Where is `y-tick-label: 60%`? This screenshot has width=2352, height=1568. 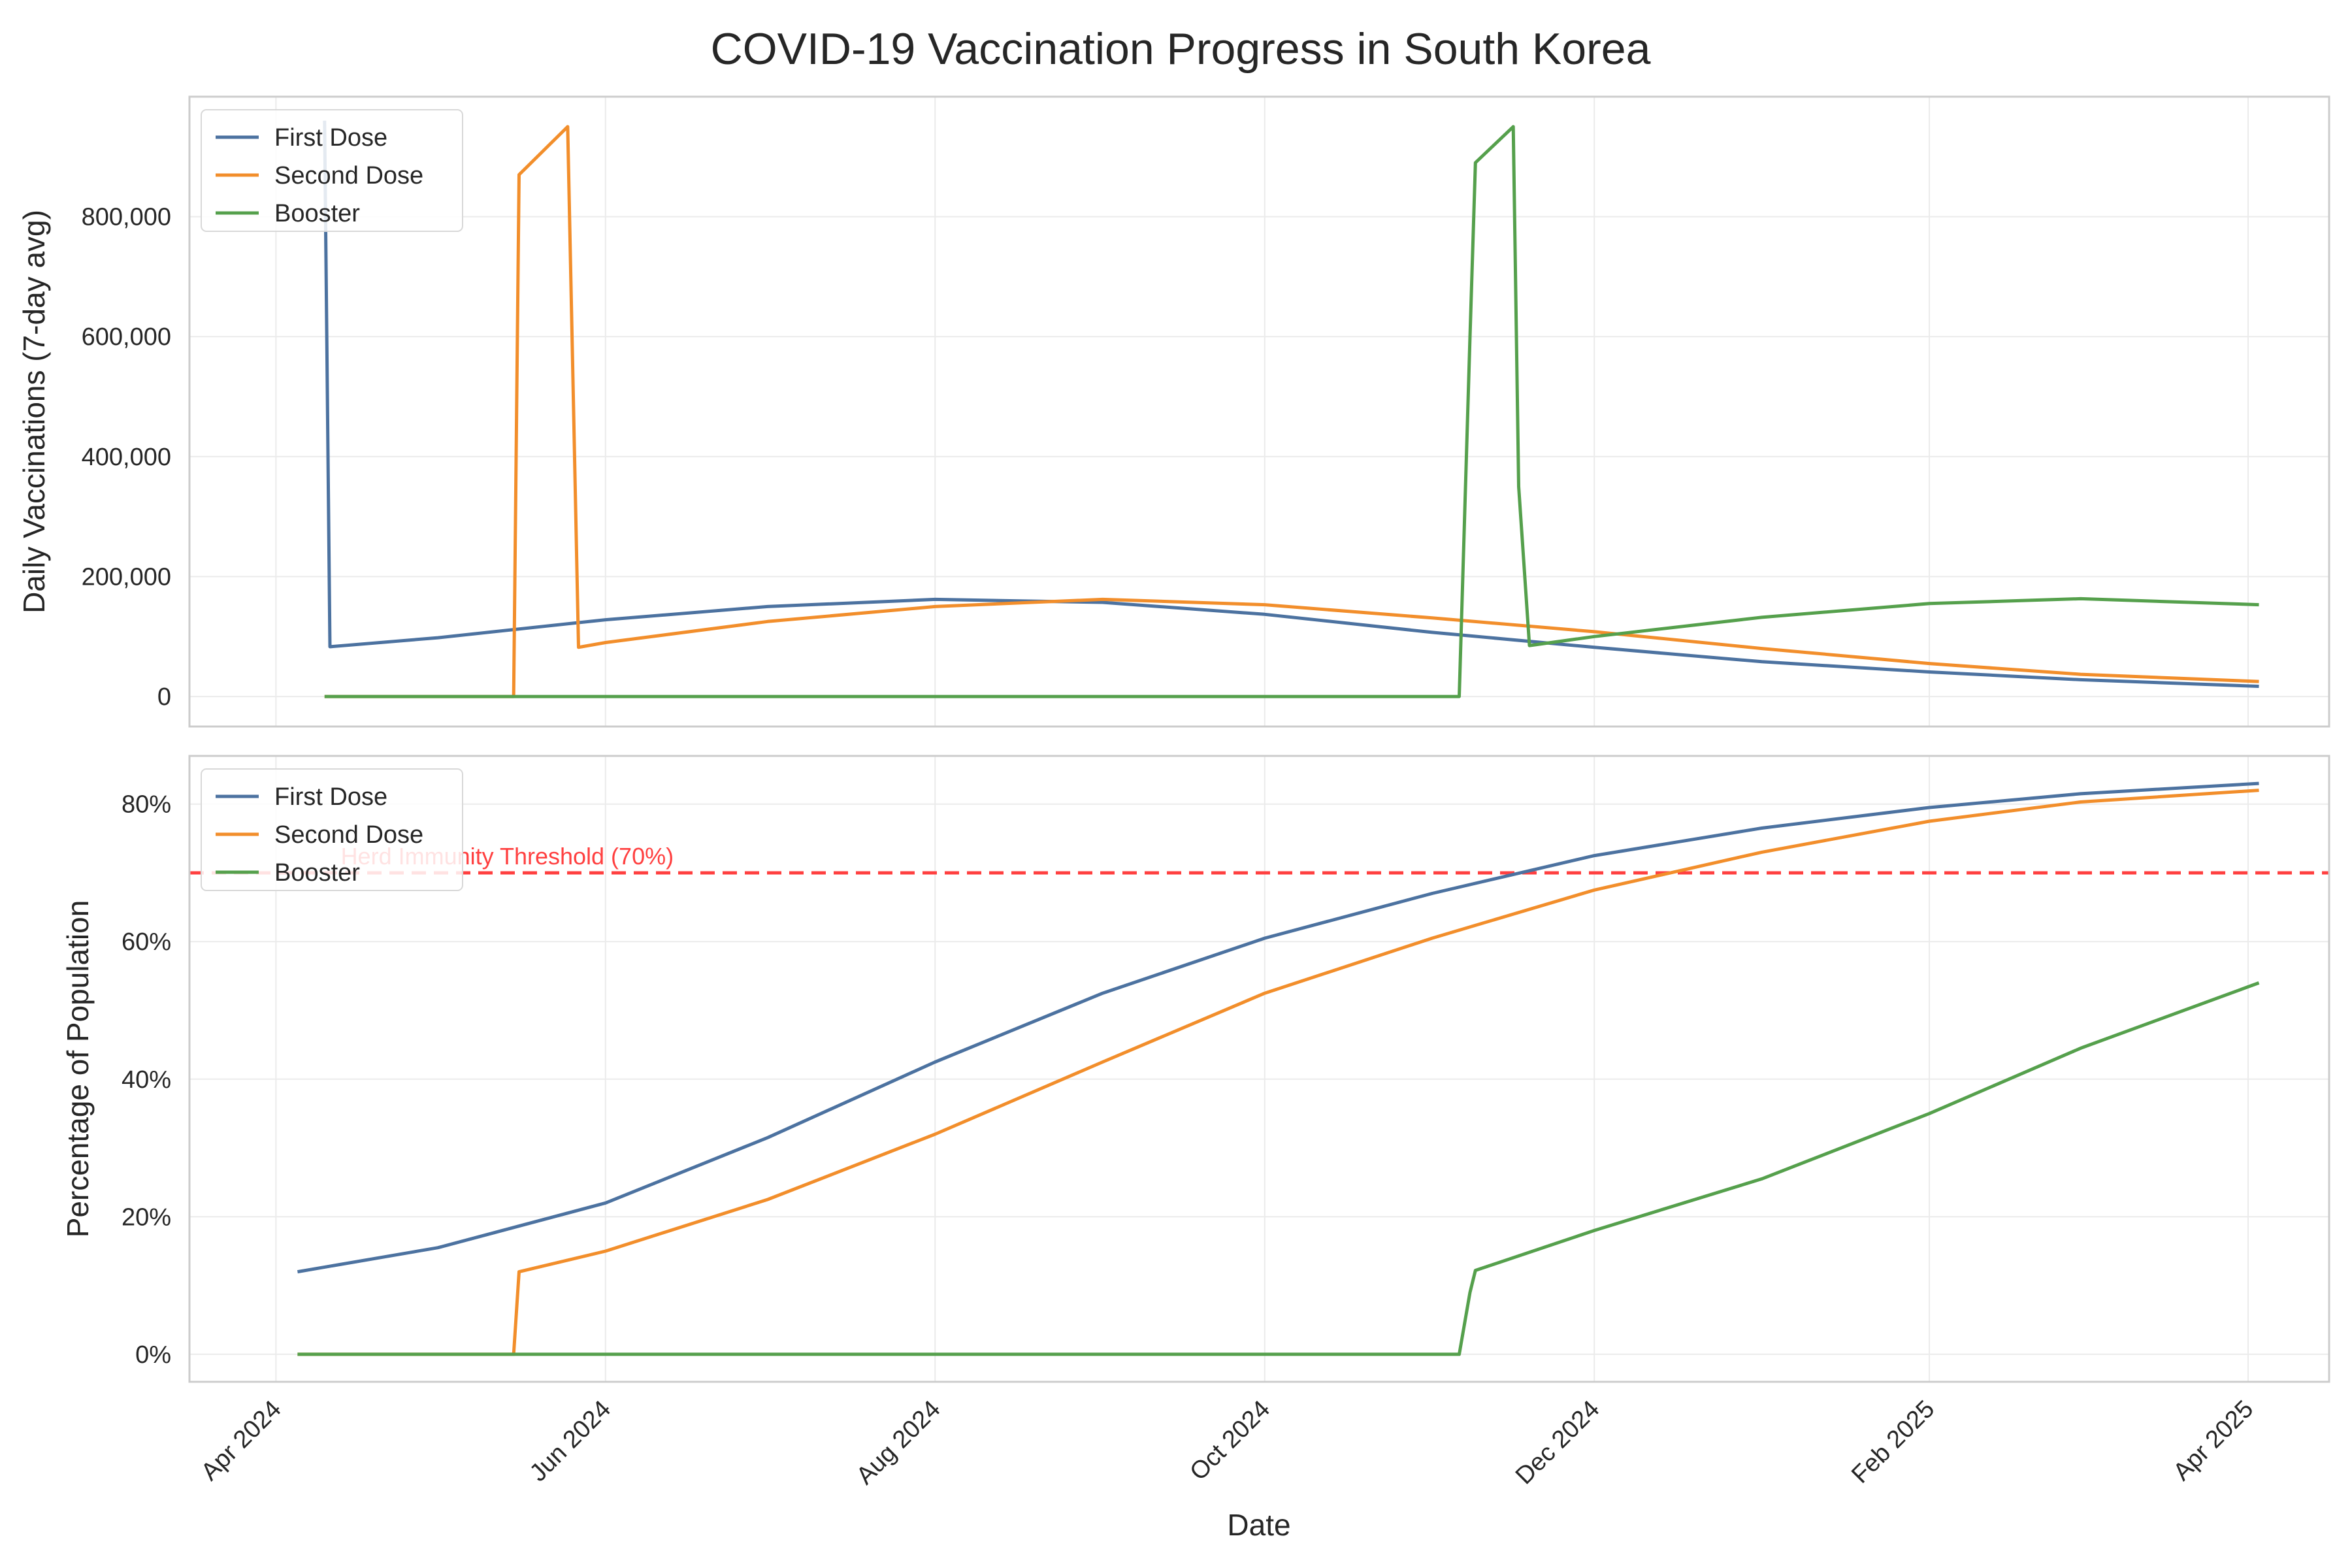
y-tick-label: 60% is located at coordinates (146, 942).